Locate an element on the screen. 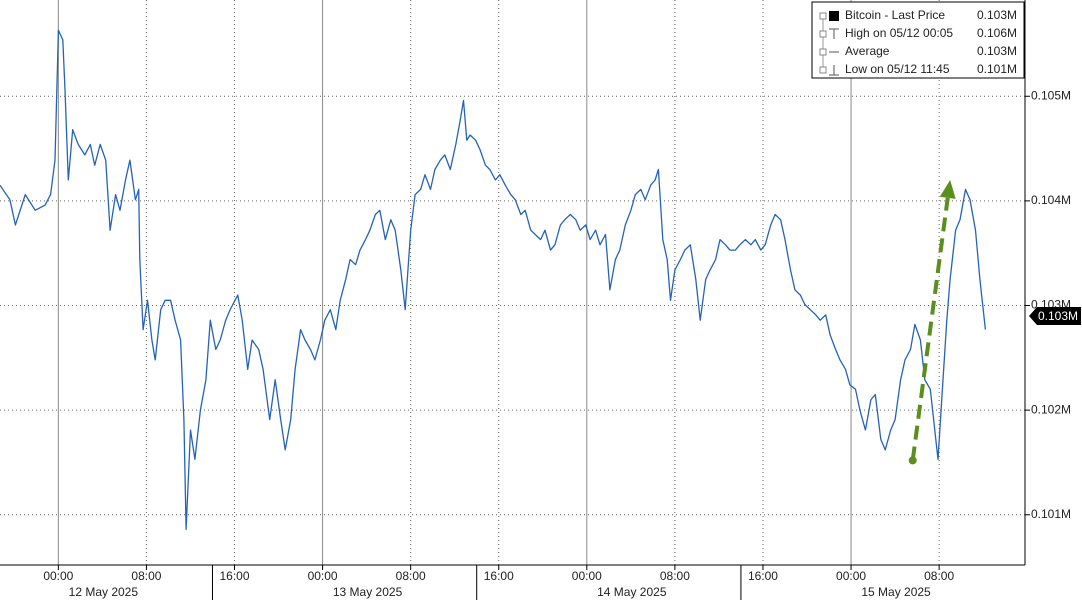 The height and width of the screenshot is (600, 1082). y-tick-label: 0.102M is located at coordinates (1051, 409).